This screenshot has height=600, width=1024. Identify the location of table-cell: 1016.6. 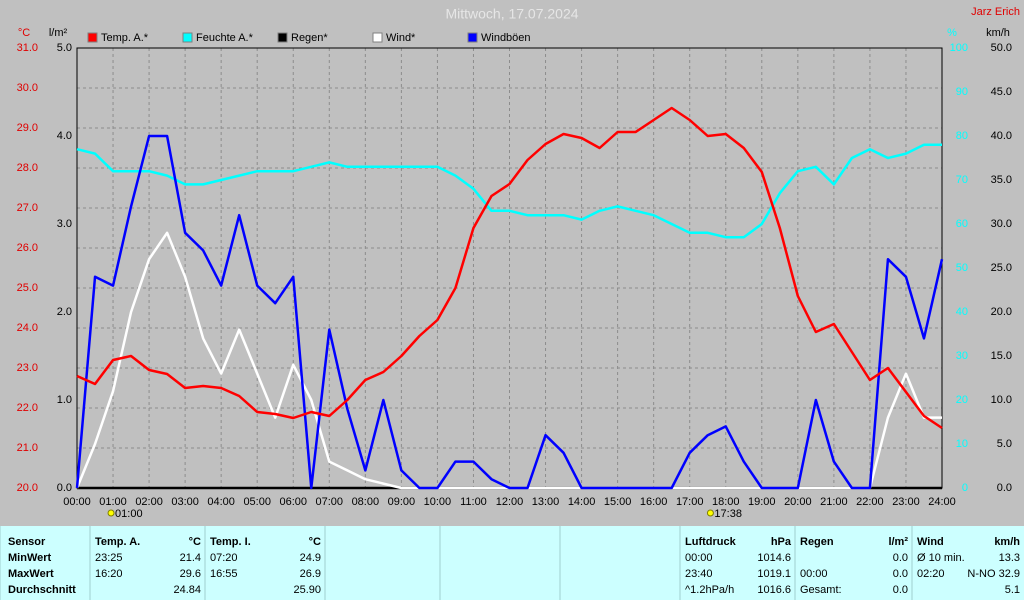
(774, 590).